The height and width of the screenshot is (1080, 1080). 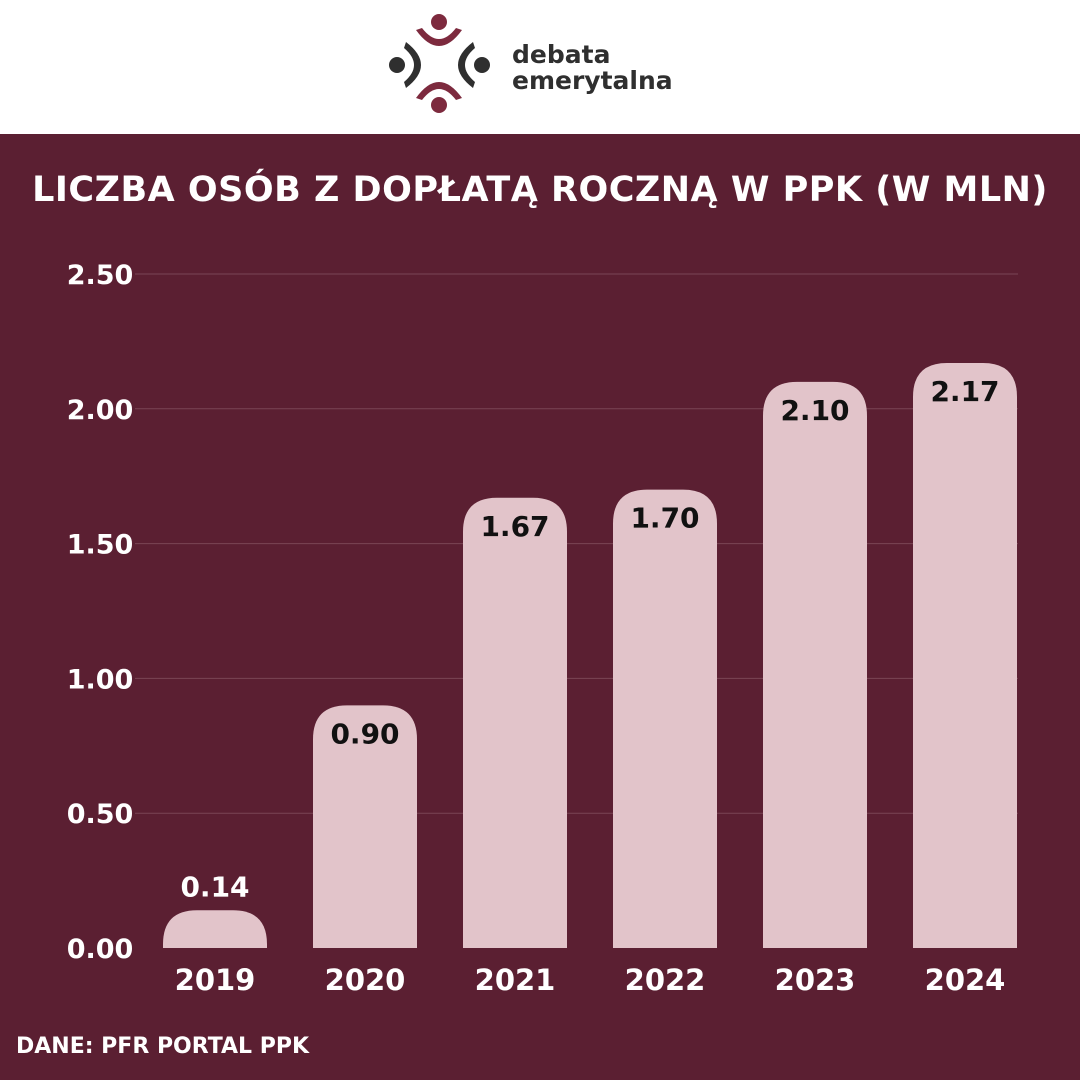 What do you see at coordinates (364, 733) in the screenshot?
I see `data-label: 0.90` at bounding box center [364, 733].